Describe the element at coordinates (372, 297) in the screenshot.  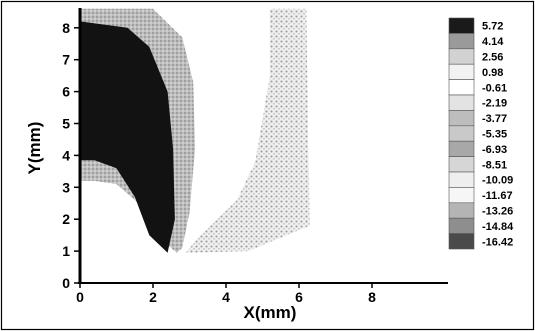
I see `x-tick-label: 8` at that location.